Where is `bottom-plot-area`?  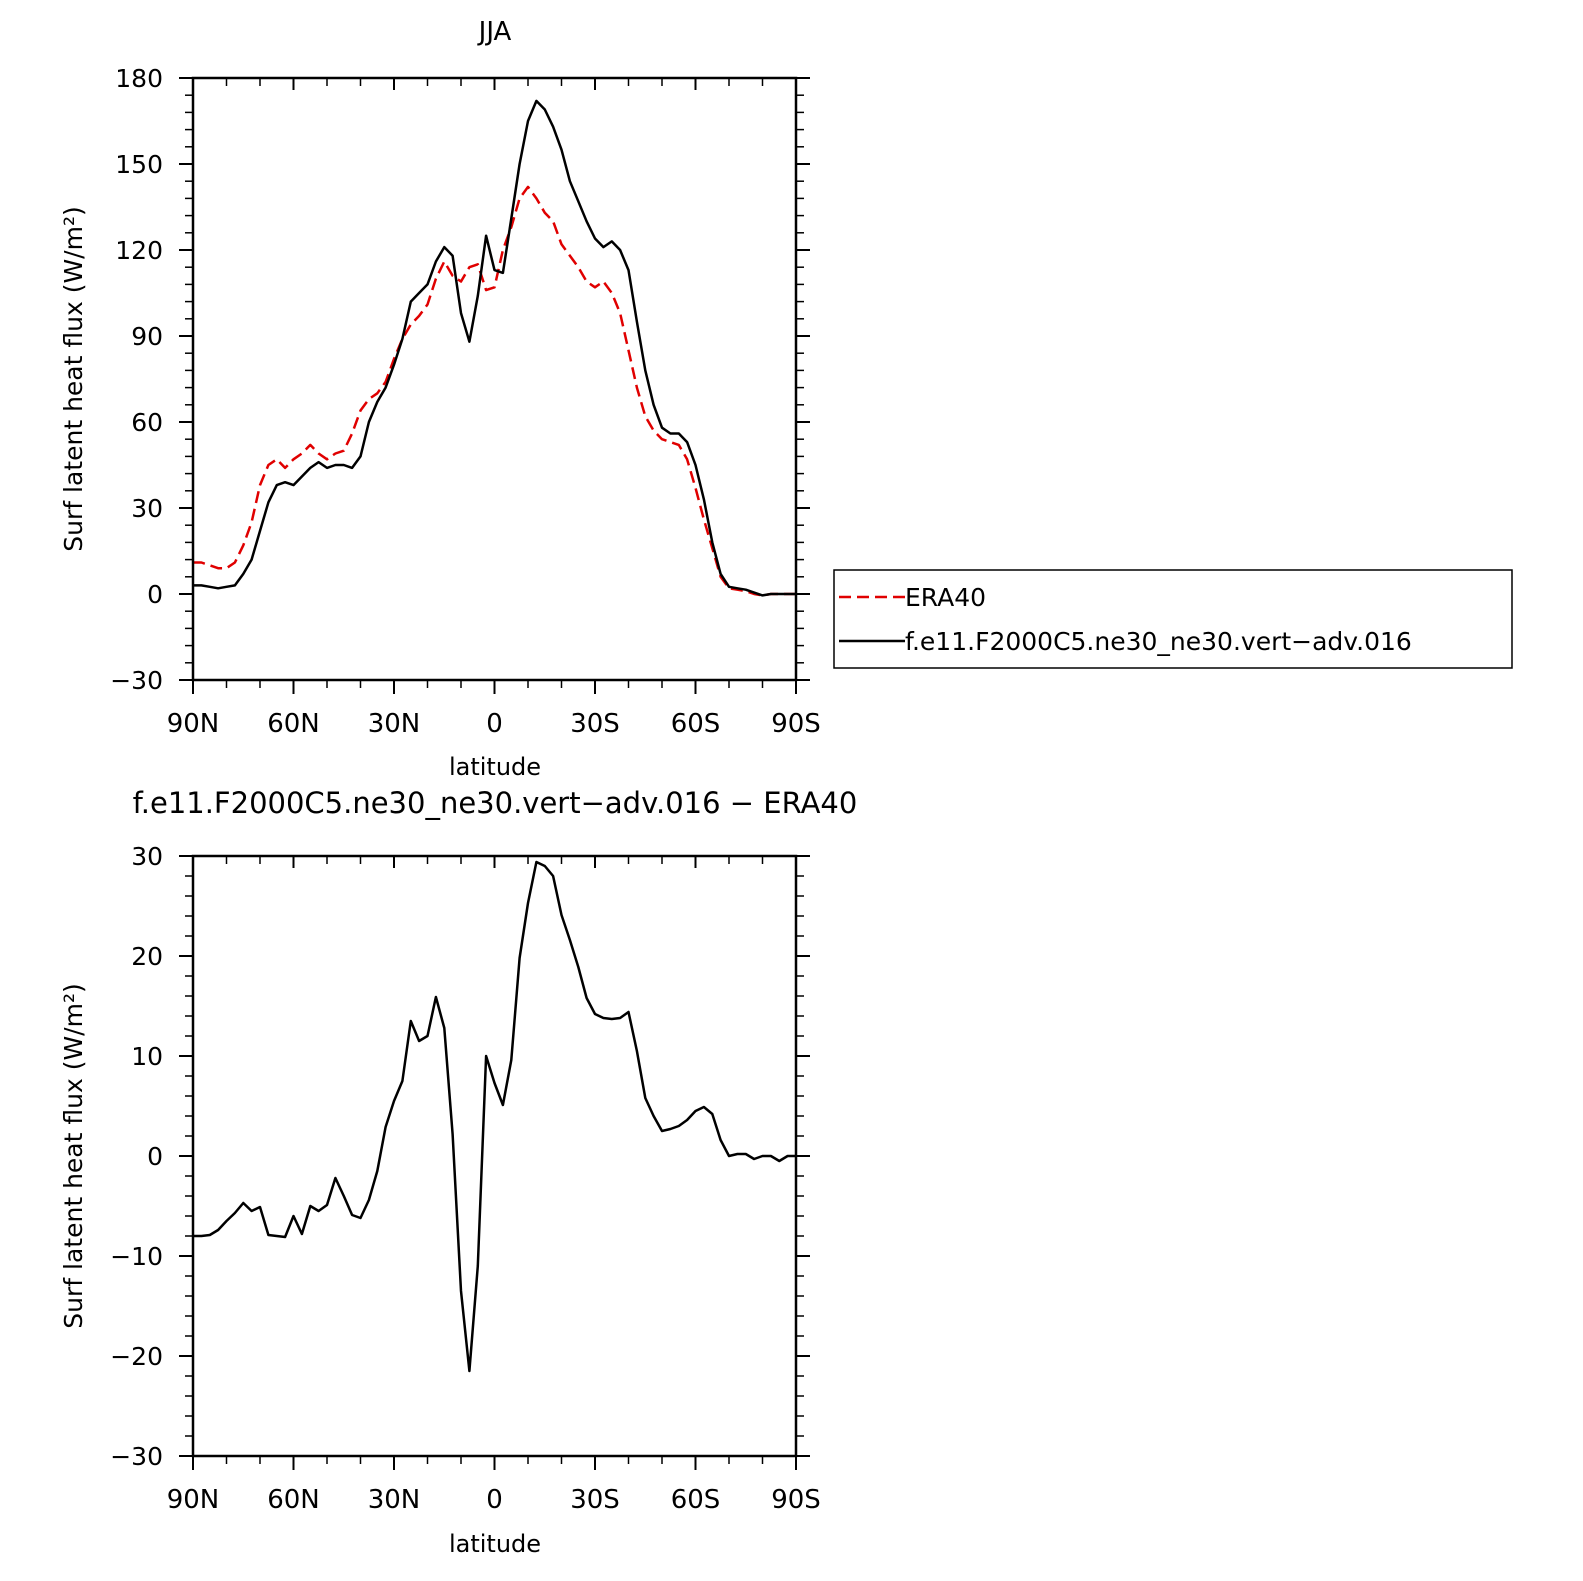 bottom-plot-area is located at coordinates (494, 1116).